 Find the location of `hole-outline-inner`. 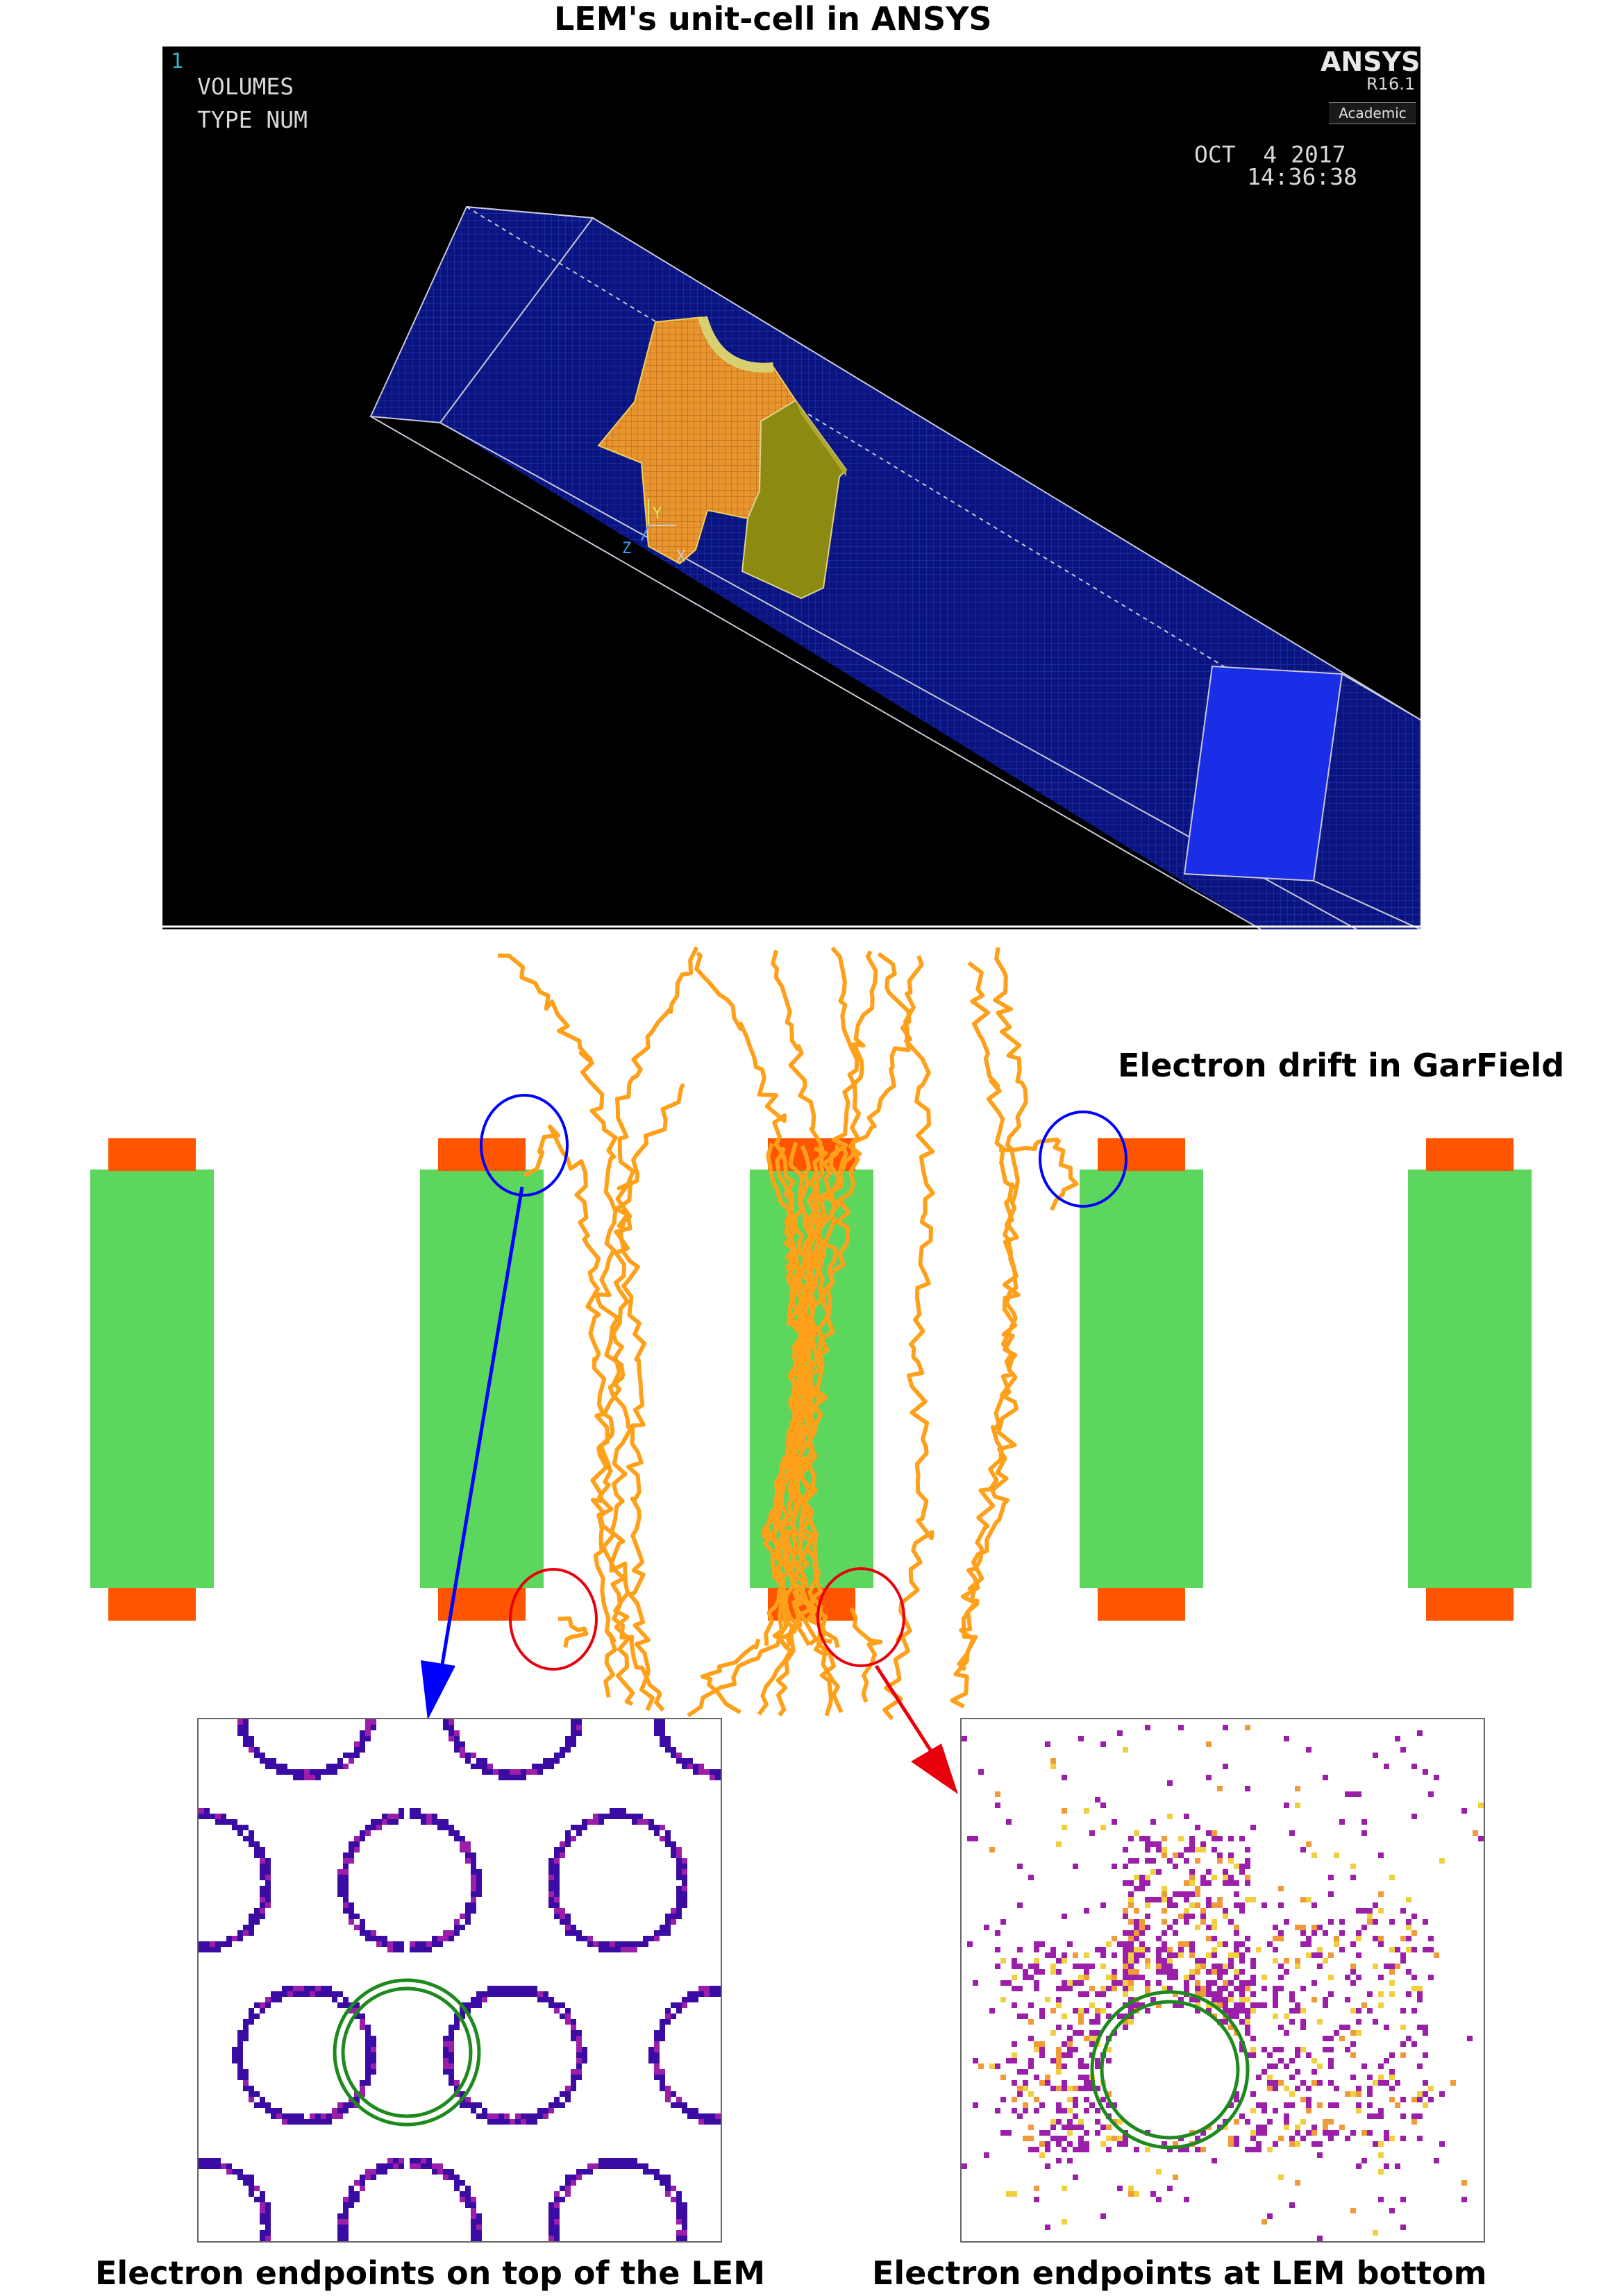

hole-outline-inner is located at coordinates (407, 2052).